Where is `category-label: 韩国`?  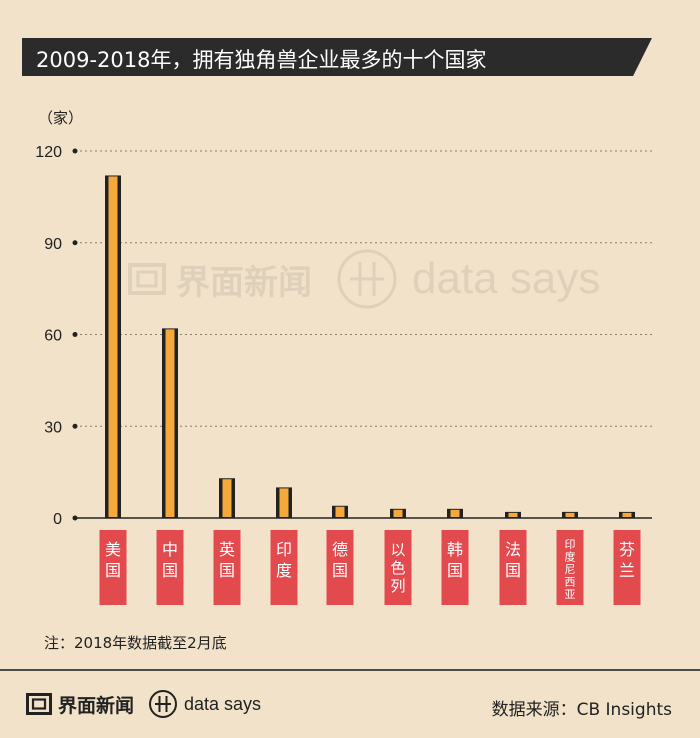
category-label: 韩国 is located at coordinates (455, 560).